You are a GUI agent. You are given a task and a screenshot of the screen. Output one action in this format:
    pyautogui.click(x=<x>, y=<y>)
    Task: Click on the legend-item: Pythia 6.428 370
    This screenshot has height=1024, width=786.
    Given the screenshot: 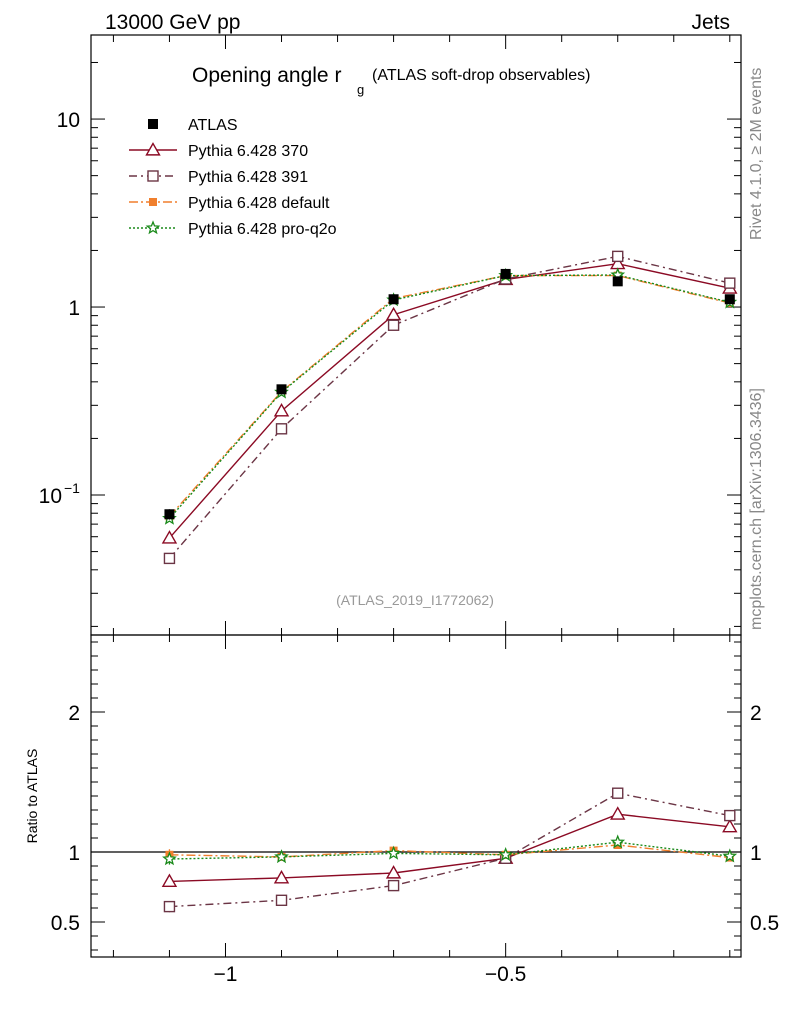 What is the action you would take?
    pyautogui.click(x=218, y=151)
    